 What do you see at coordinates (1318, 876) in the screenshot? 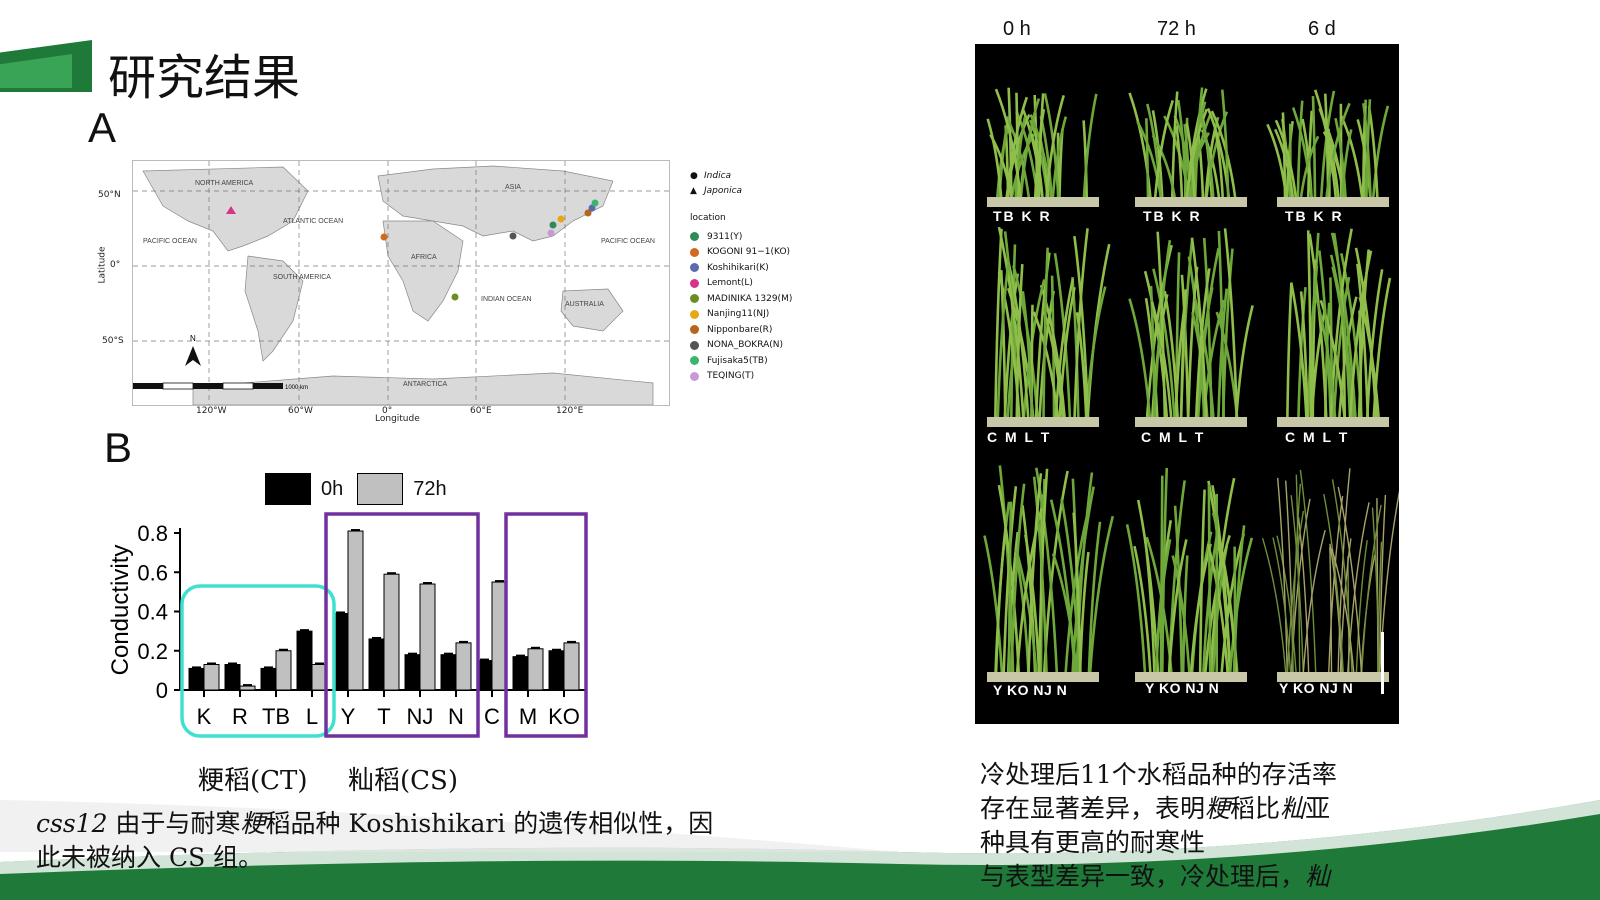
I see `text-span: 籼` at bounding box center [1318, 876].